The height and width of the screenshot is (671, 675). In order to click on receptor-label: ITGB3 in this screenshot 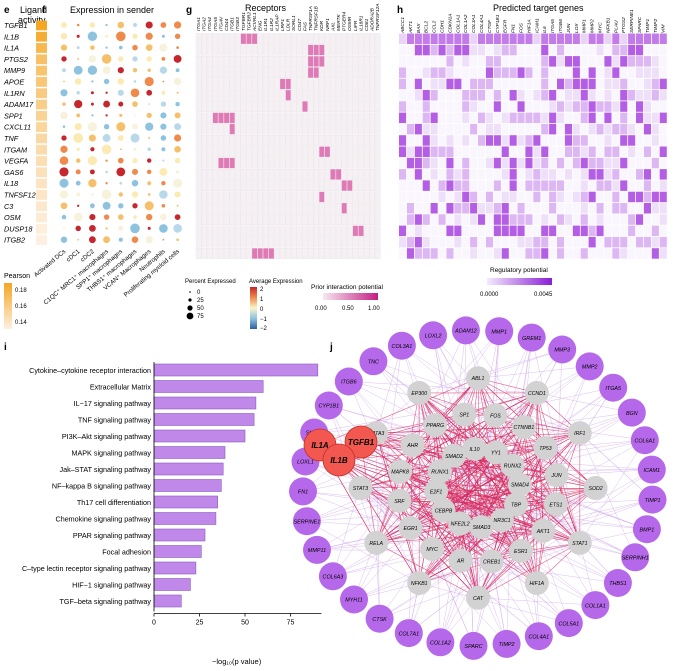, I will do `click(238, 24)`.